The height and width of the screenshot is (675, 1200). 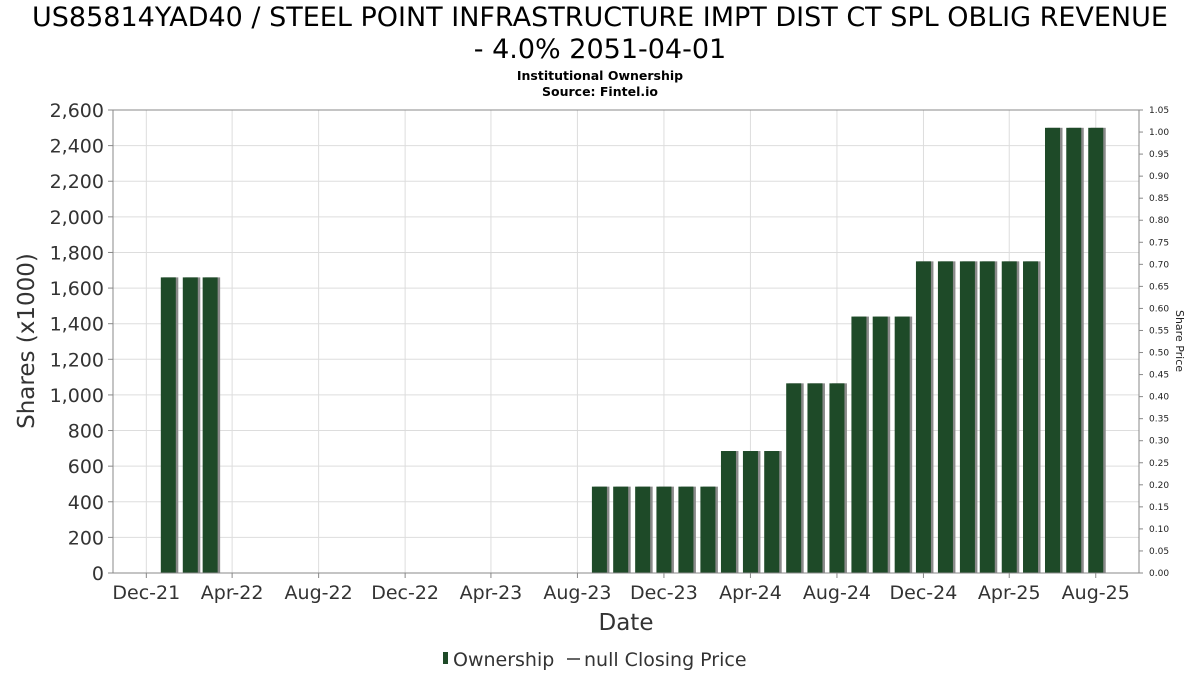 What do you see at coordinates (1159, 508) in the screenshot?
I see `y2-tick-label: 0.15` at bounding box center [1159, 508].